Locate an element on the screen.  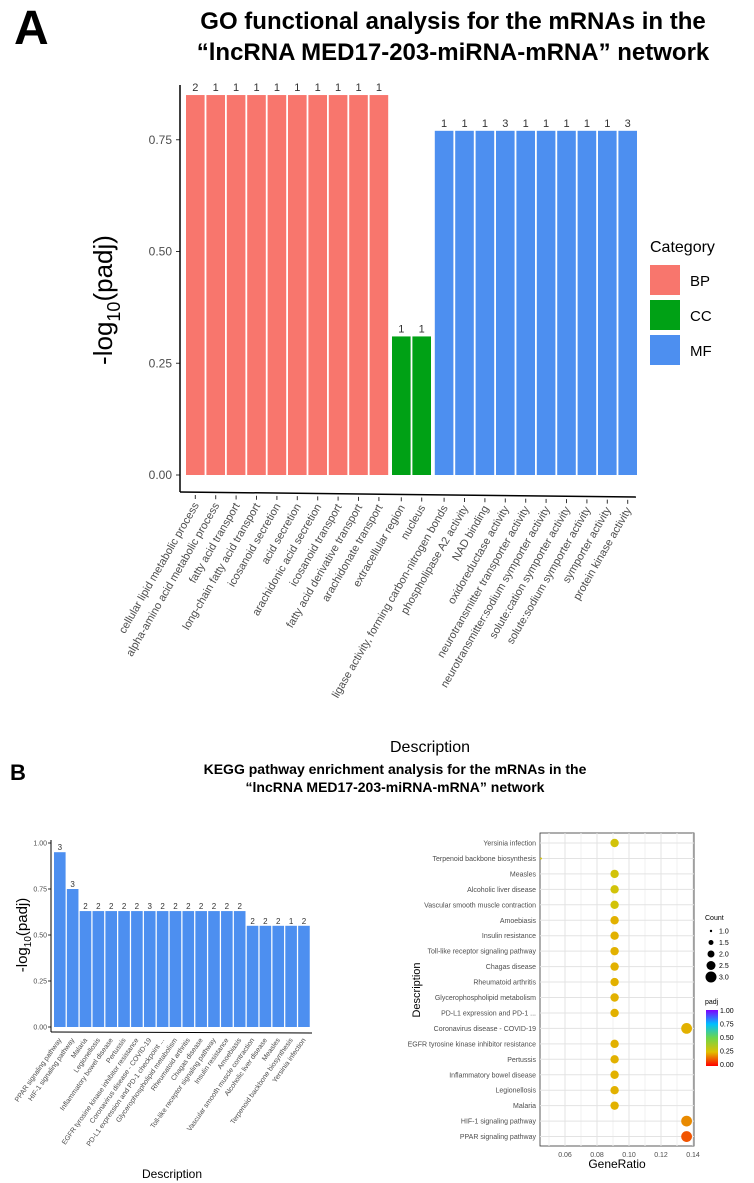
go-ylabel-tail: (padj) is located at coordinates (103, 268).